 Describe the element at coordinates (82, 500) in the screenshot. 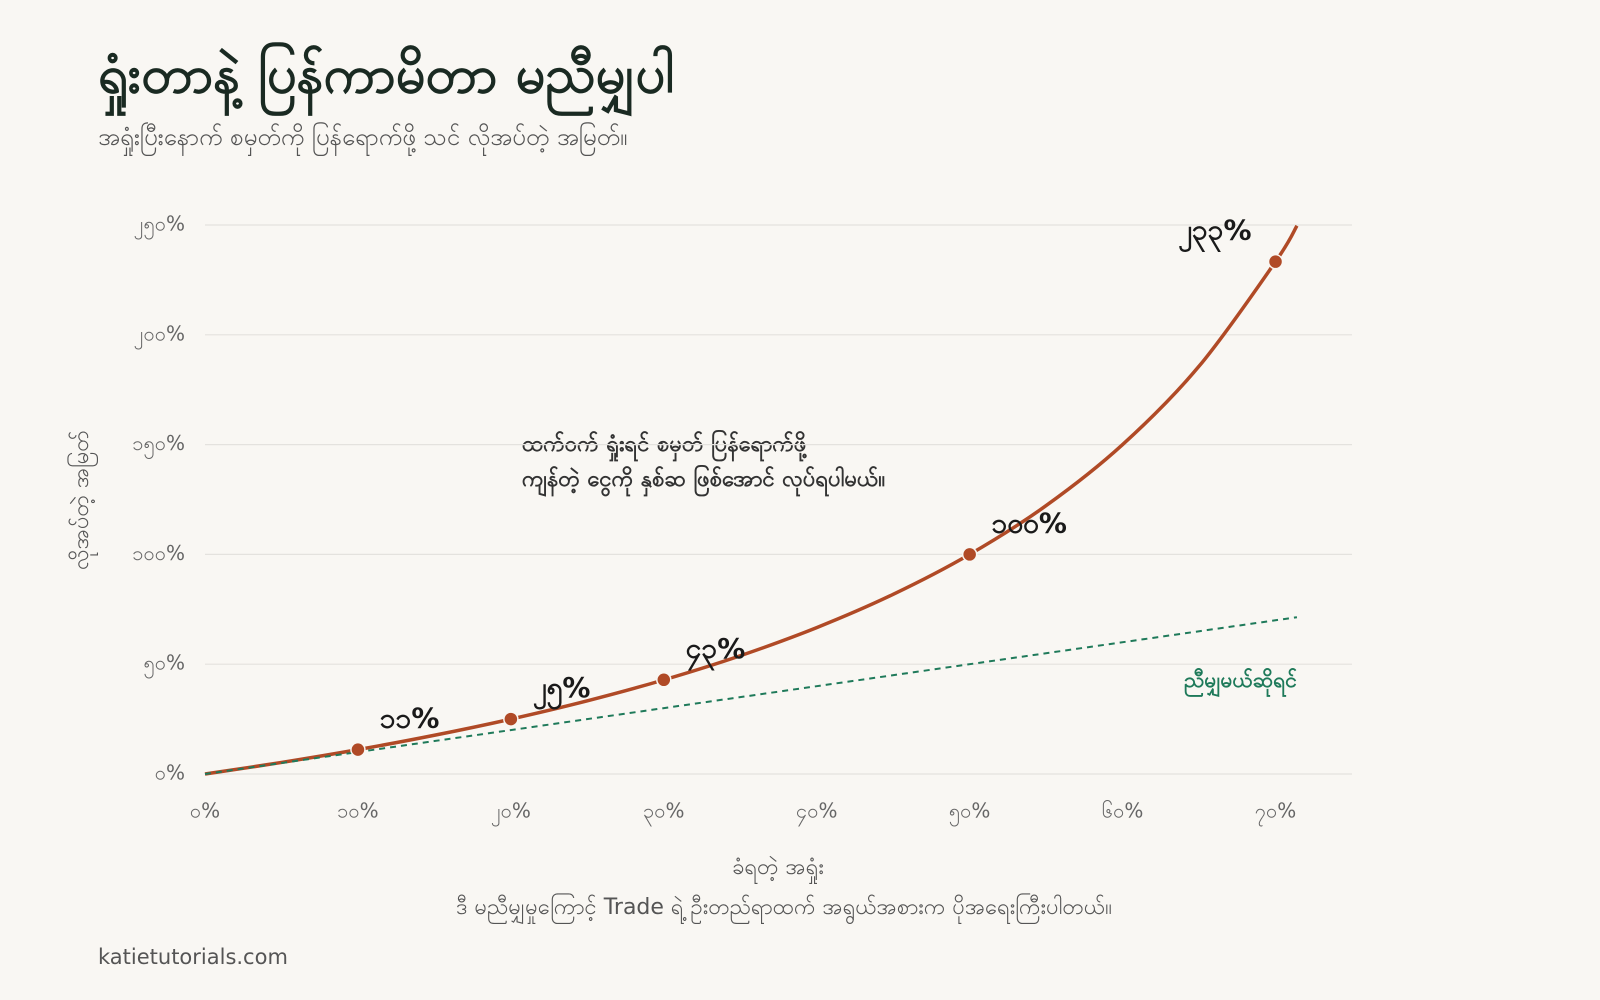

I see `y-axis-label: လိုအပ်တဲ့ အမြတ်` at that location.